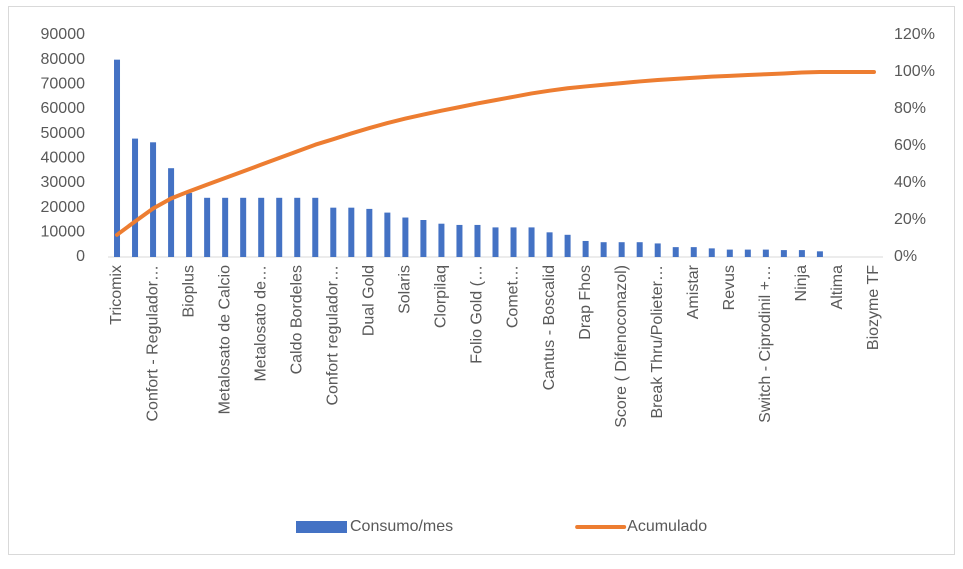  I want to click on y-tick-label: 40000, so click(63, 158).